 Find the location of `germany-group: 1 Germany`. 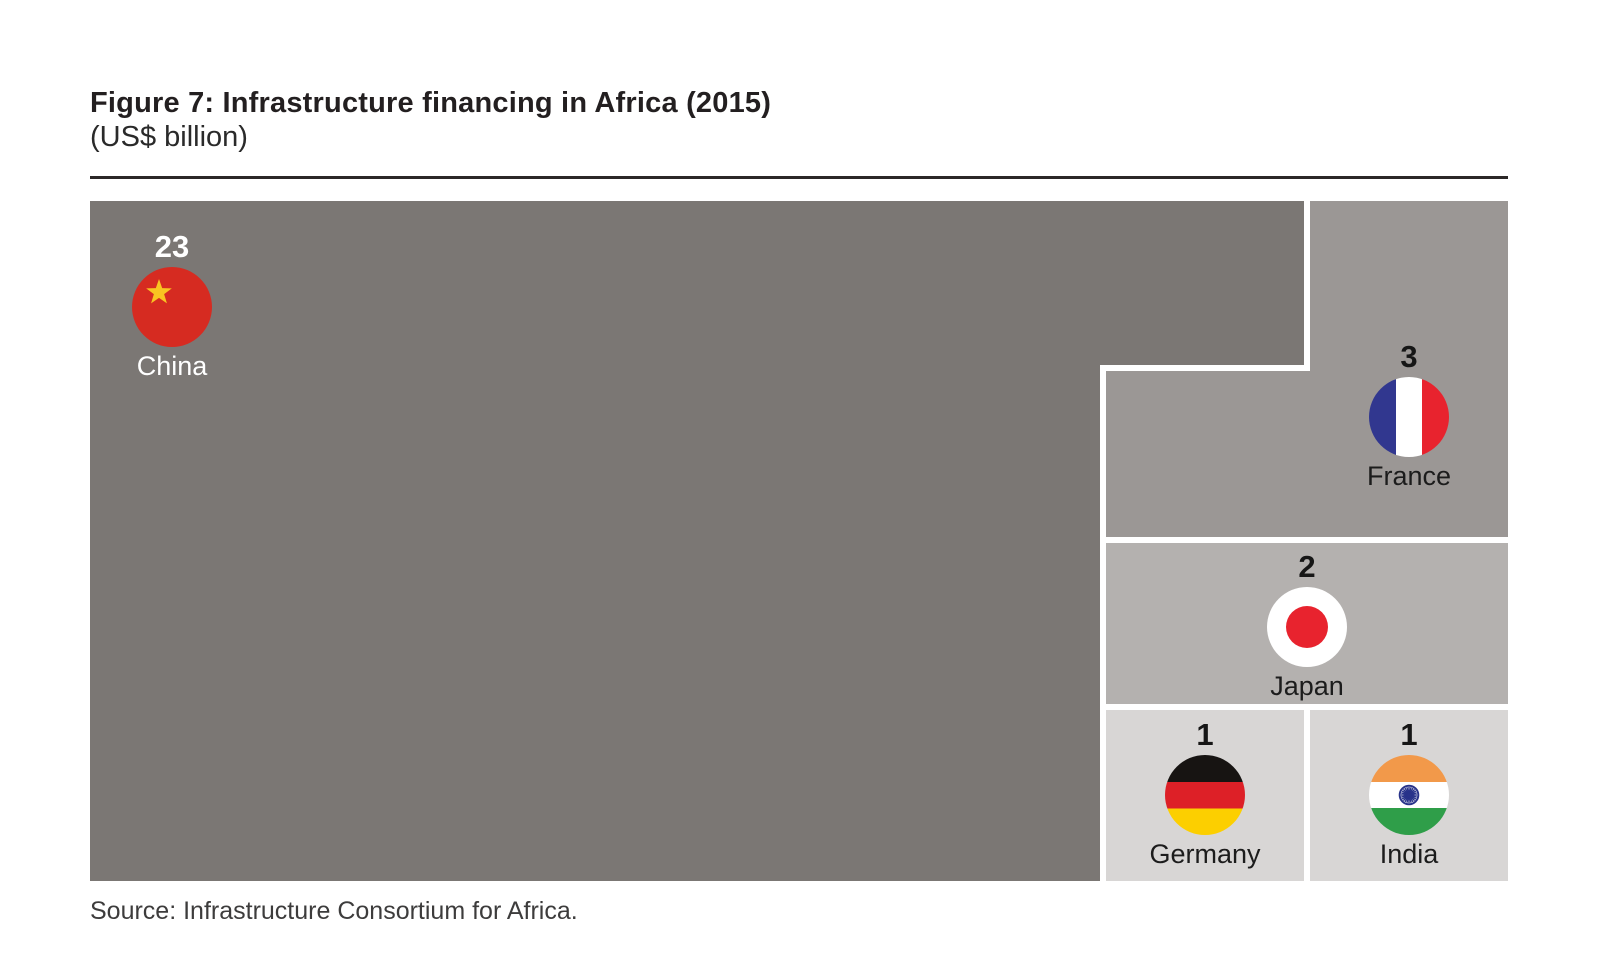

germany-group: 1 Germany is located at coordinates (1205, 793).